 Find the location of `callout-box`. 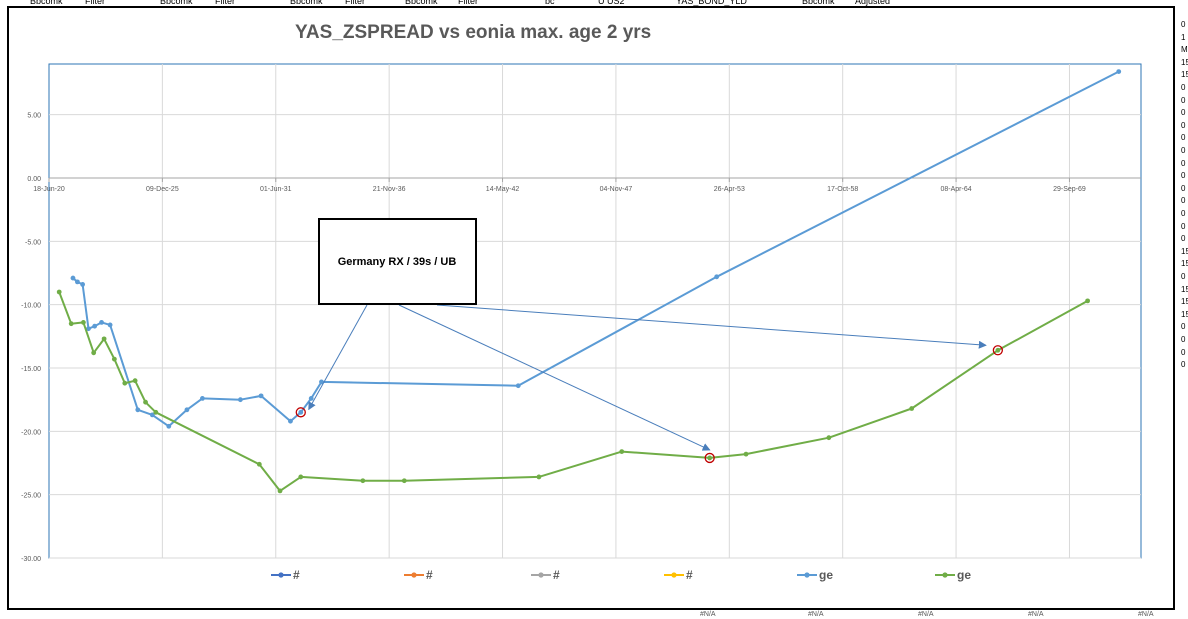

callout-box is located at coordinates (397, 261).